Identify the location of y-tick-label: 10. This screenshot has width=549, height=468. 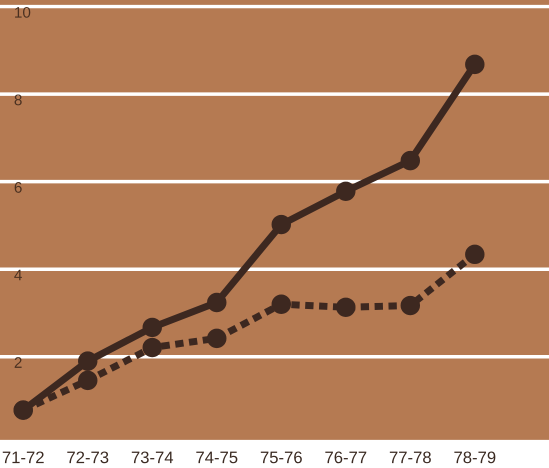
(22, 12).